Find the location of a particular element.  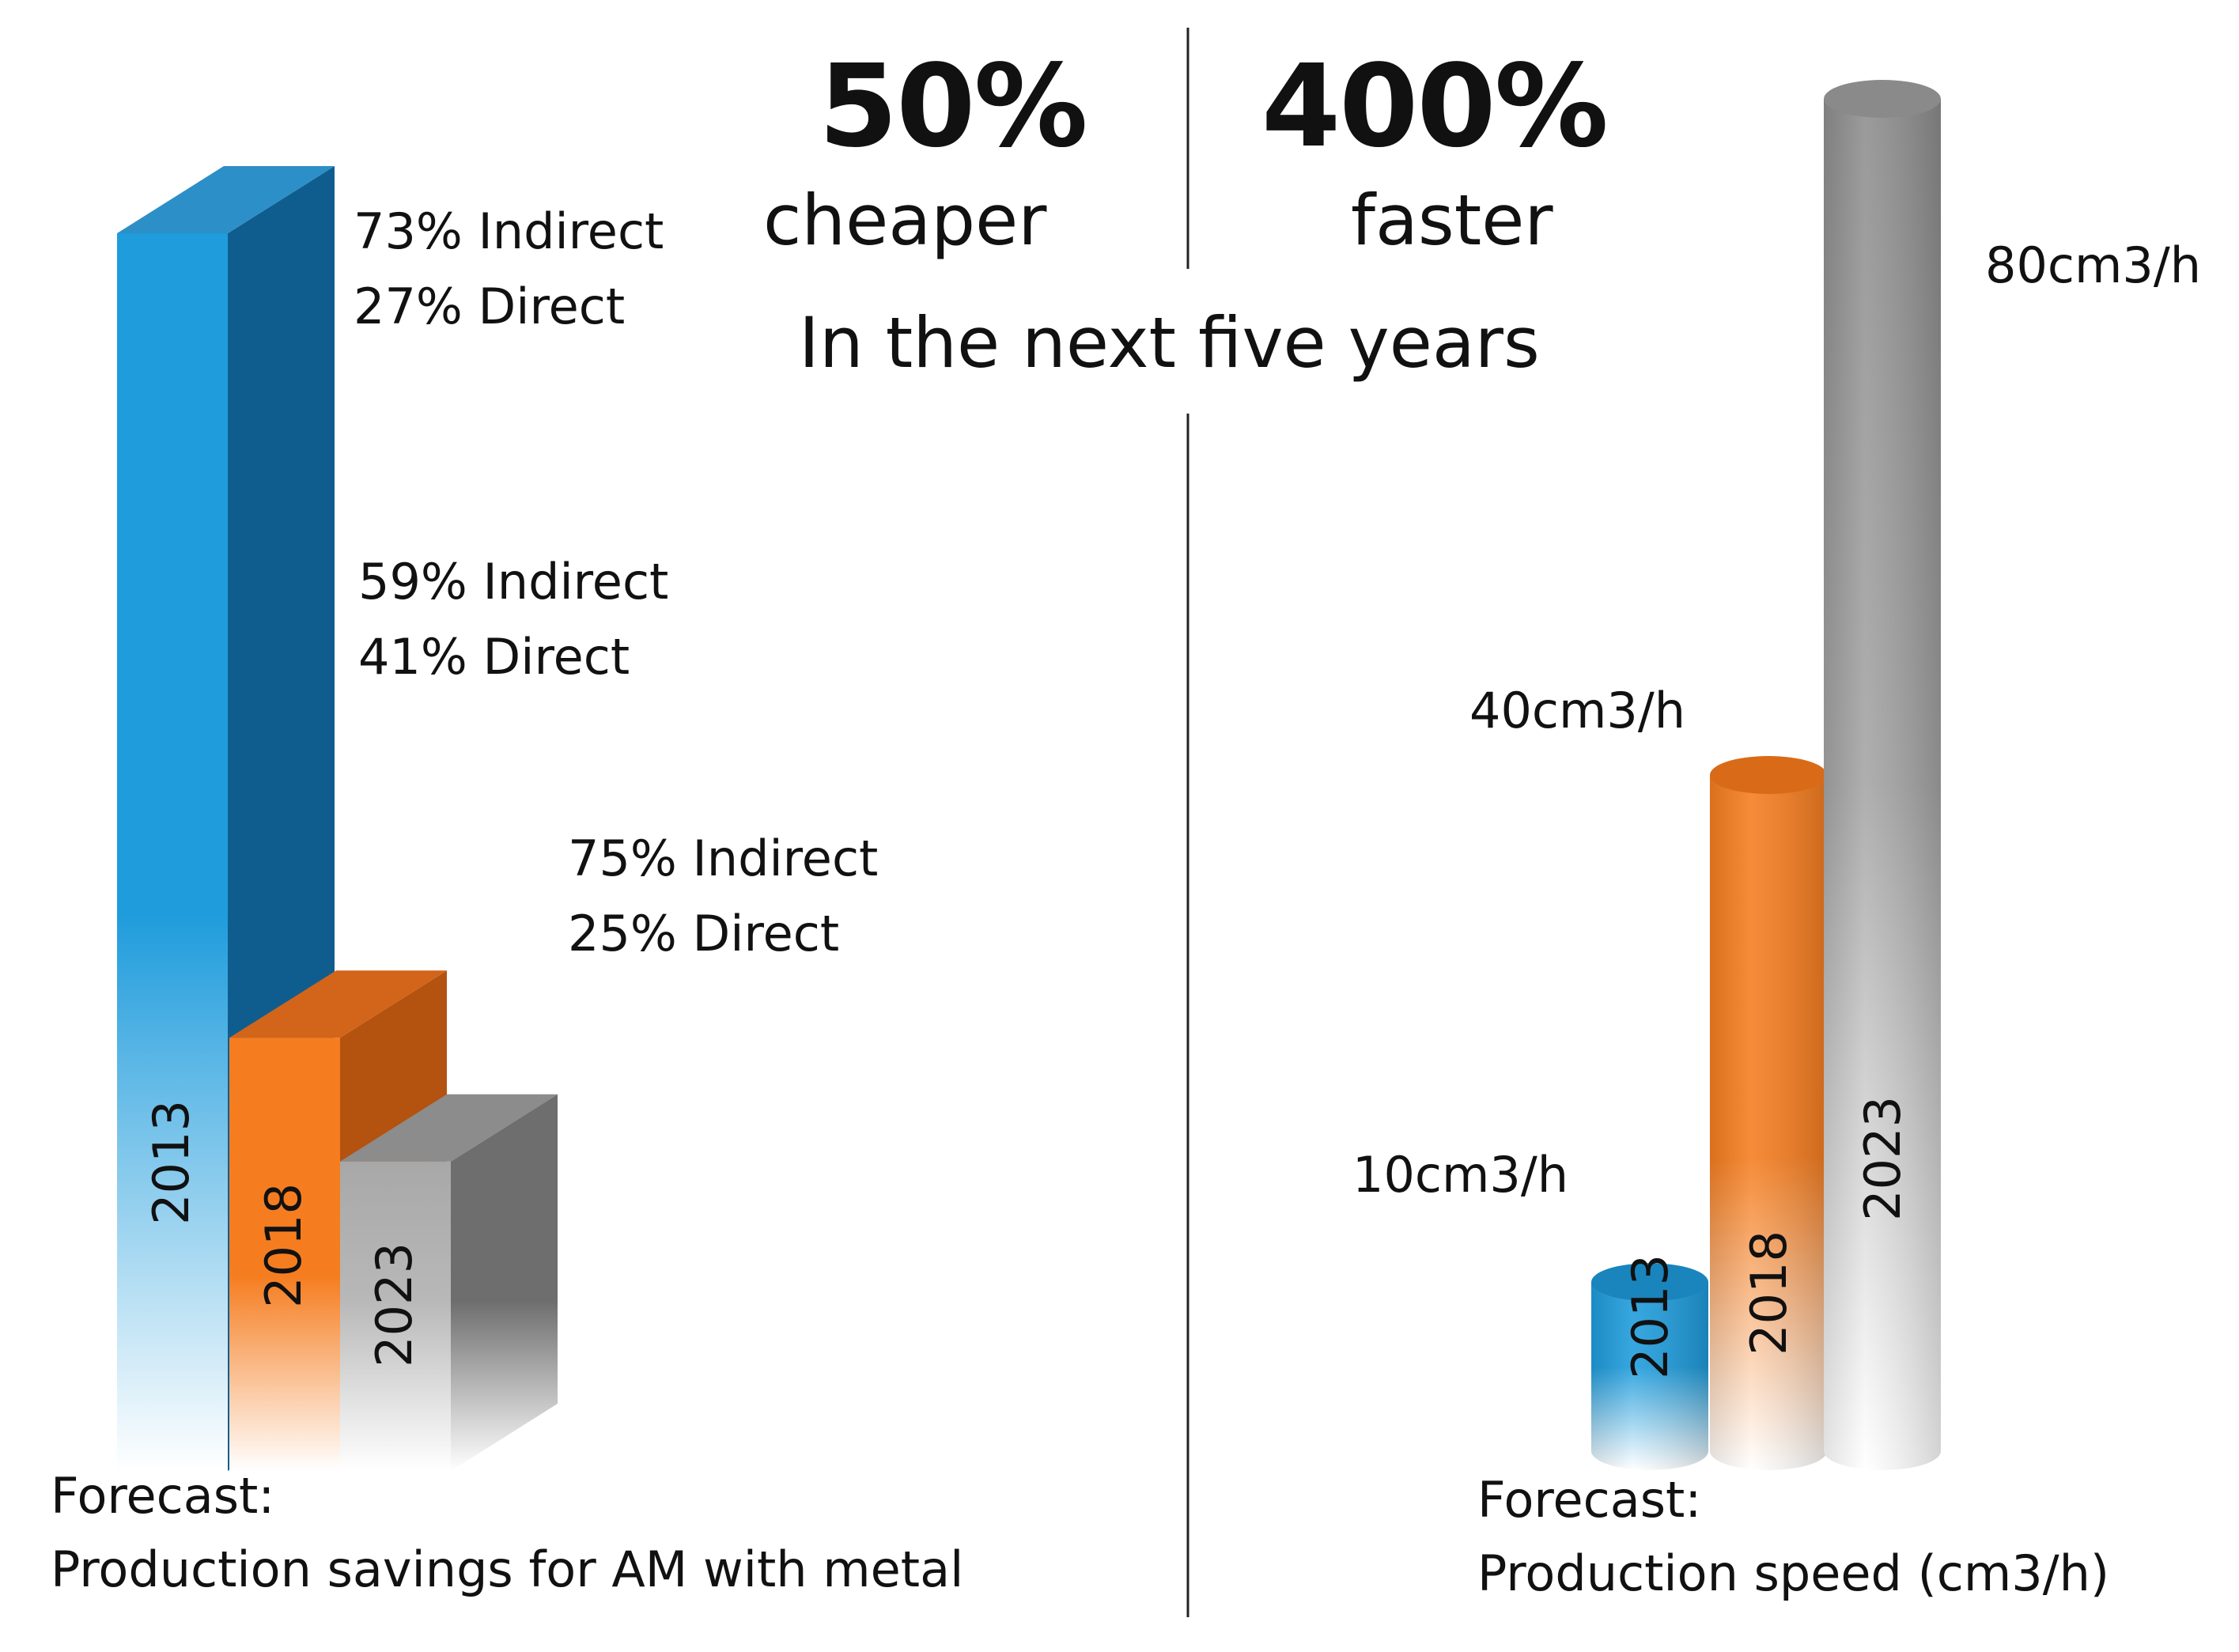

bar-label-2023-indirect: 75% Indirect is located at coordinates (723, 858).